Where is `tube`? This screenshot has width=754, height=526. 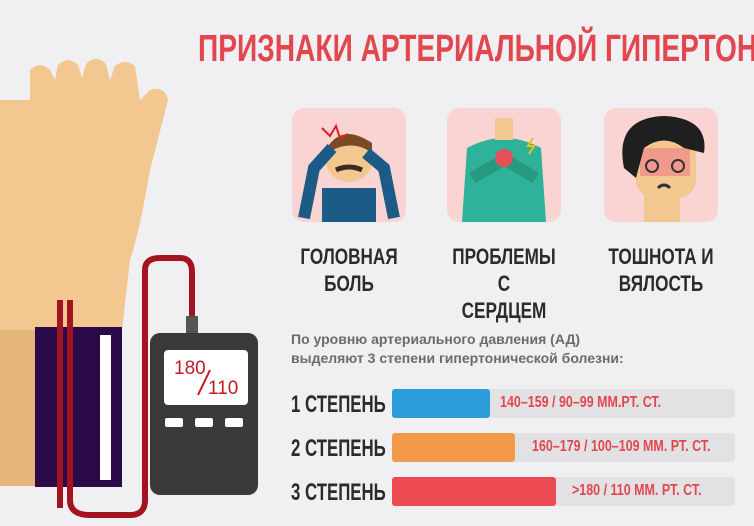 tube is located at coordinates (131, 386).